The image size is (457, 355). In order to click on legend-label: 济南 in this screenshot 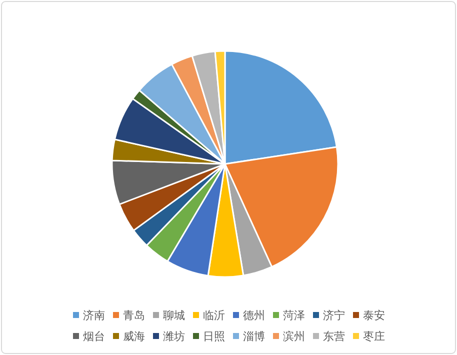, I will do `click(94, 315)`.